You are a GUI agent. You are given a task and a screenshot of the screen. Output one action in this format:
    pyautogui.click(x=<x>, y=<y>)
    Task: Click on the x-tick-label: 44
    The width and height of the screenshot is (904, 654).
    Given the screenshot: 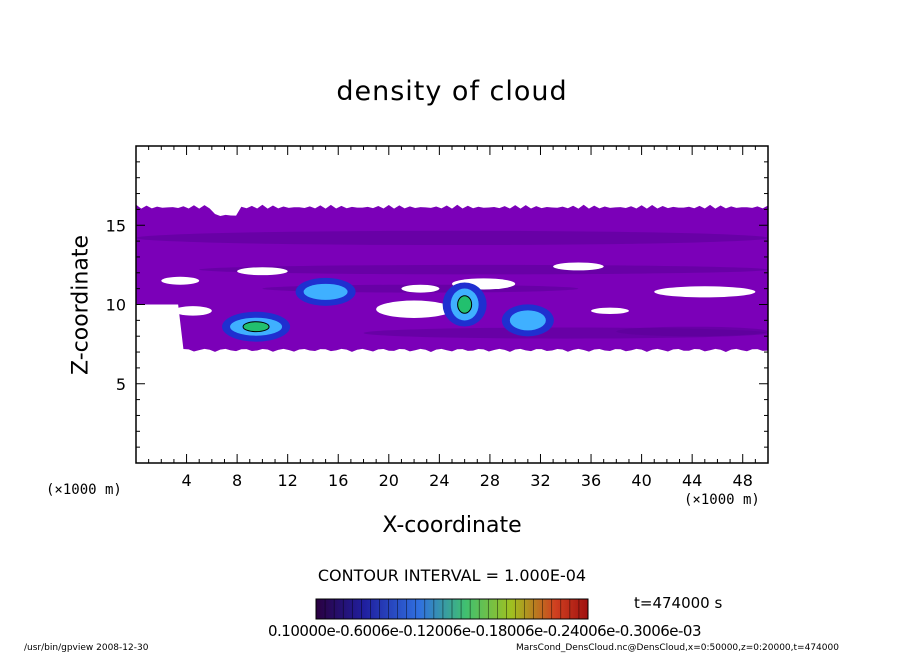 What is the action you would take?
    pyautogui.click(x=692, y=480)
    